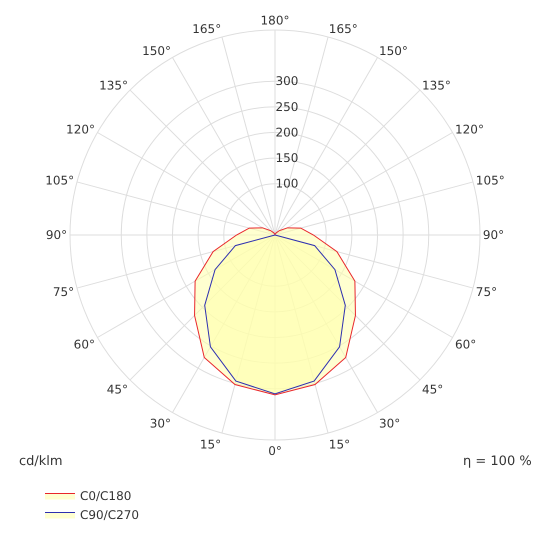 This screenshot has width=550, height=550. I want to click on text: η = 100 %, so click(497, 461).